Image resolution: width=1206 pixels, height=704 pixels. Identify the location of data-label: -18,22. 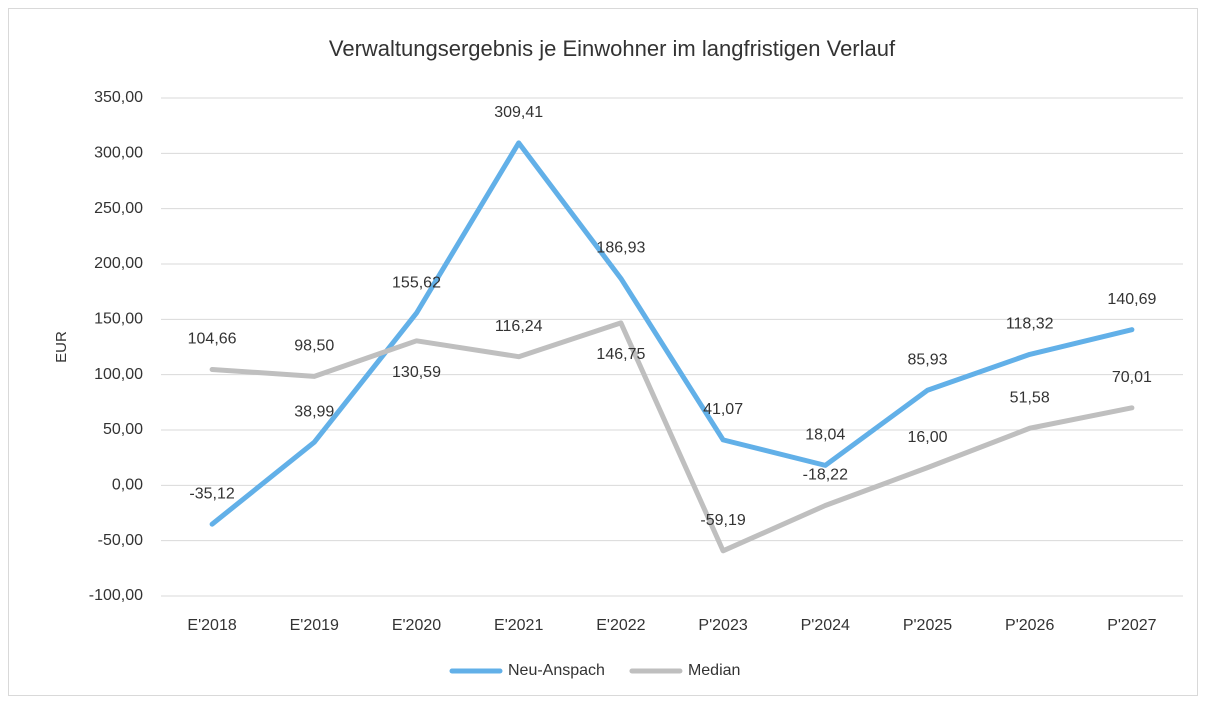
(825, 475).